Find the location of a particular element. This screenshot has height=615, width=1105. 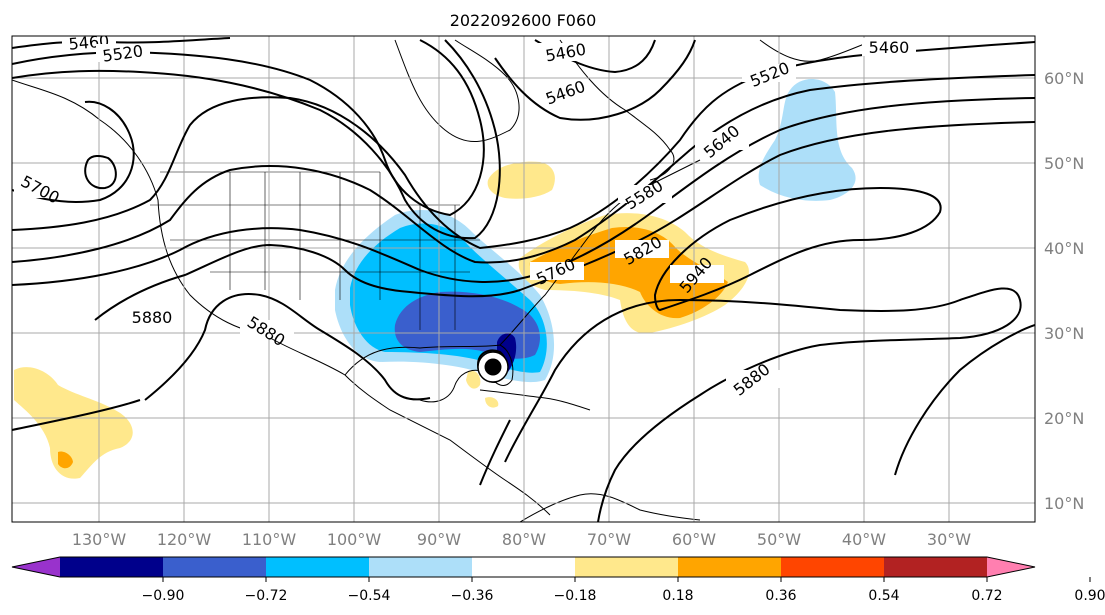

contour-label: 5880 is located at coordinates (152, 317).